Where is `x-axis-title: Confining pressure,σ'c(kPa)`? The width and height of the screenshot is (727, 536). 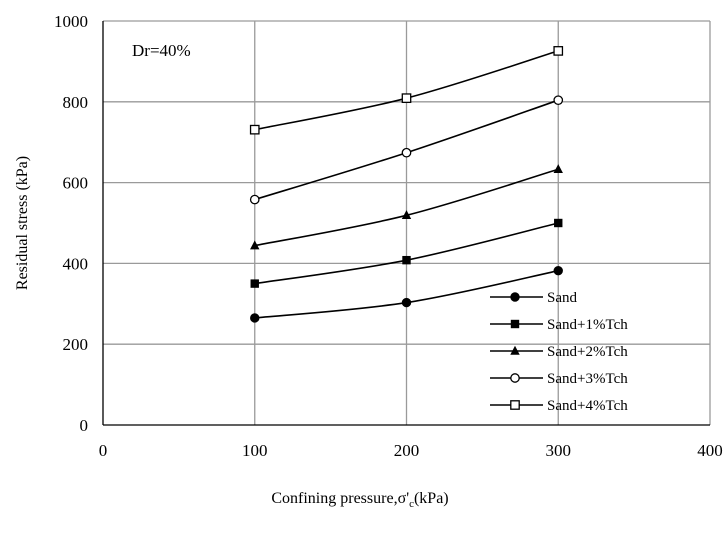 x-axis-title: Confining pressure,σ'c(kPa) is located at coordinates (359, 500).